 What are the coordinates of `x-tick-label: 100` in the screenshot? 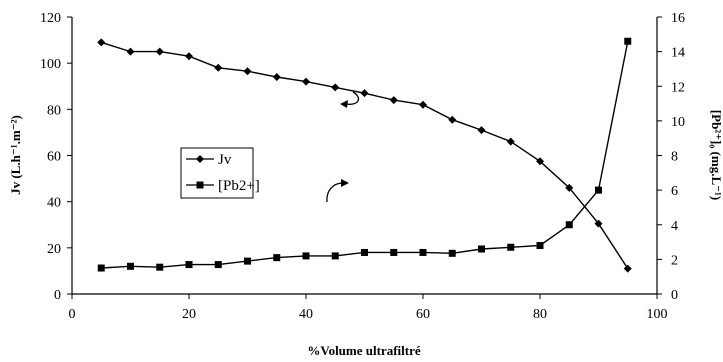 It's located at (657, 314).